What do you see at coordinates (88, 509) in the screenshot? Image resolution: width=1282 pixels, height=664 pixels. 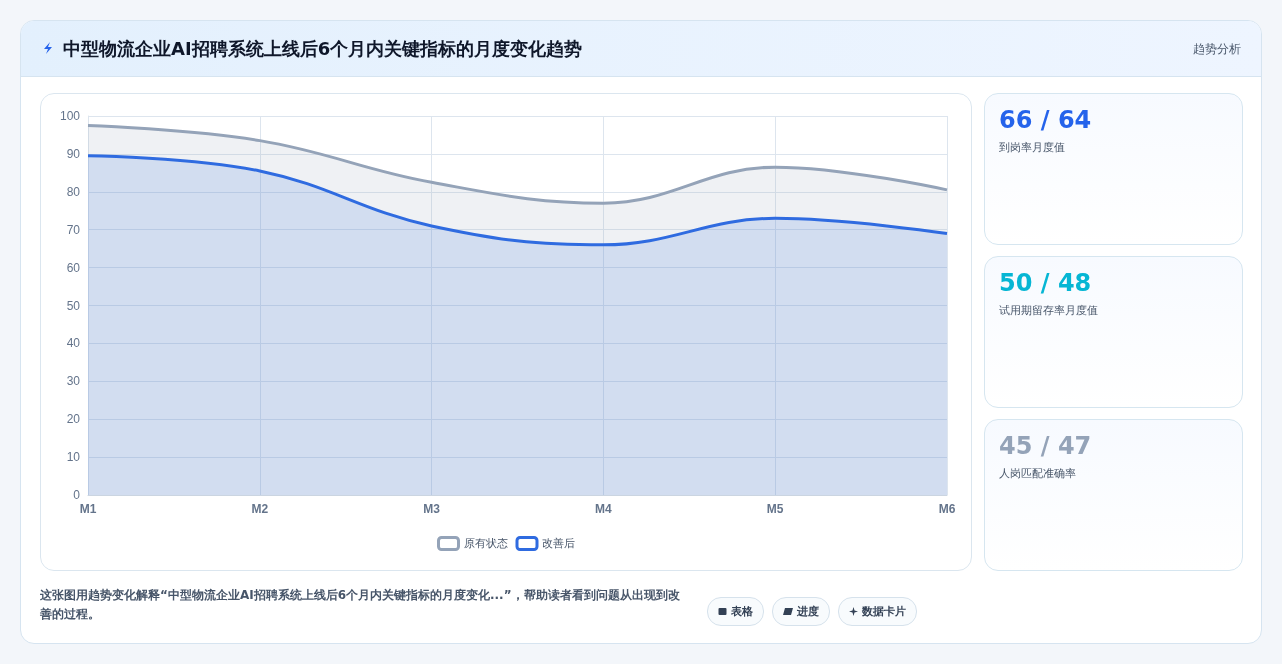 I see `x-tick-label: M1` at bounding box center [88, 509].